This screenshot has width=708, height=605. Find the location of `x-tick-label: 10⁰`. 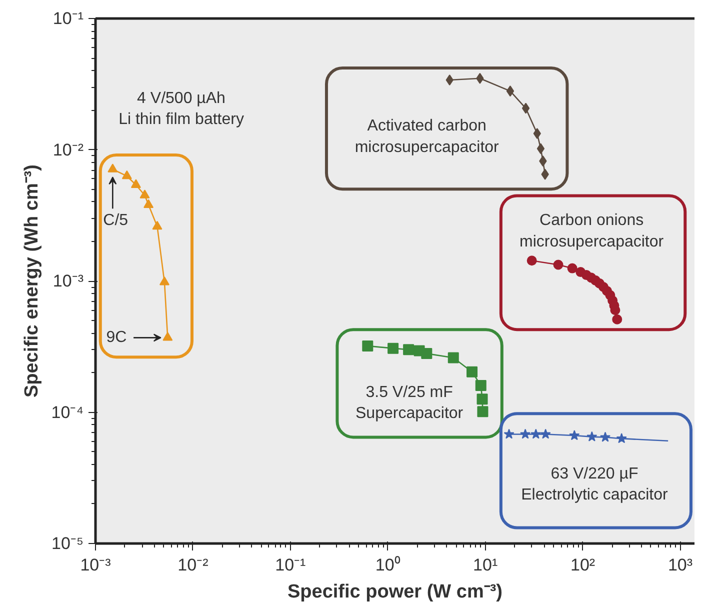

x-tick-label: 10⁰ is located at coordinates (387, 565).